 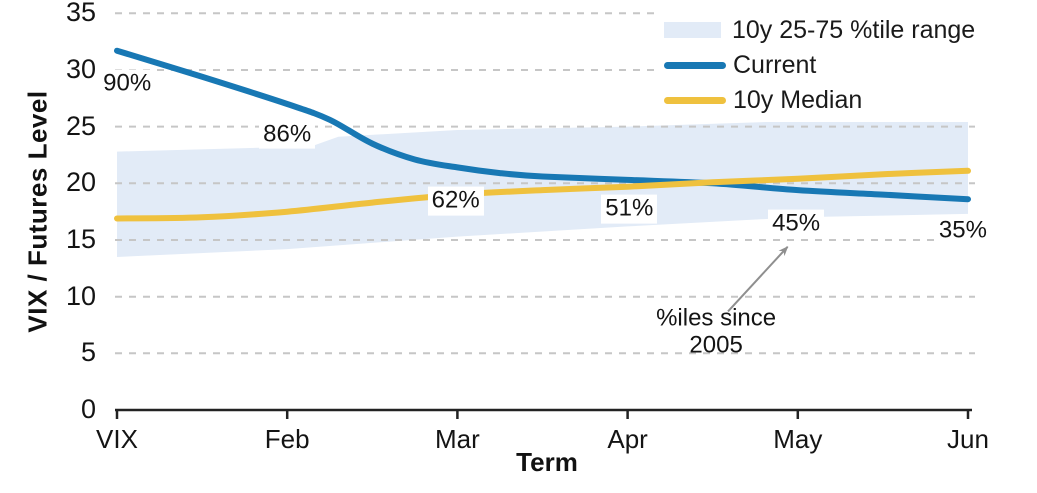 I want to click on legend-label-median: 10y Median, so click(x=798, y=99).